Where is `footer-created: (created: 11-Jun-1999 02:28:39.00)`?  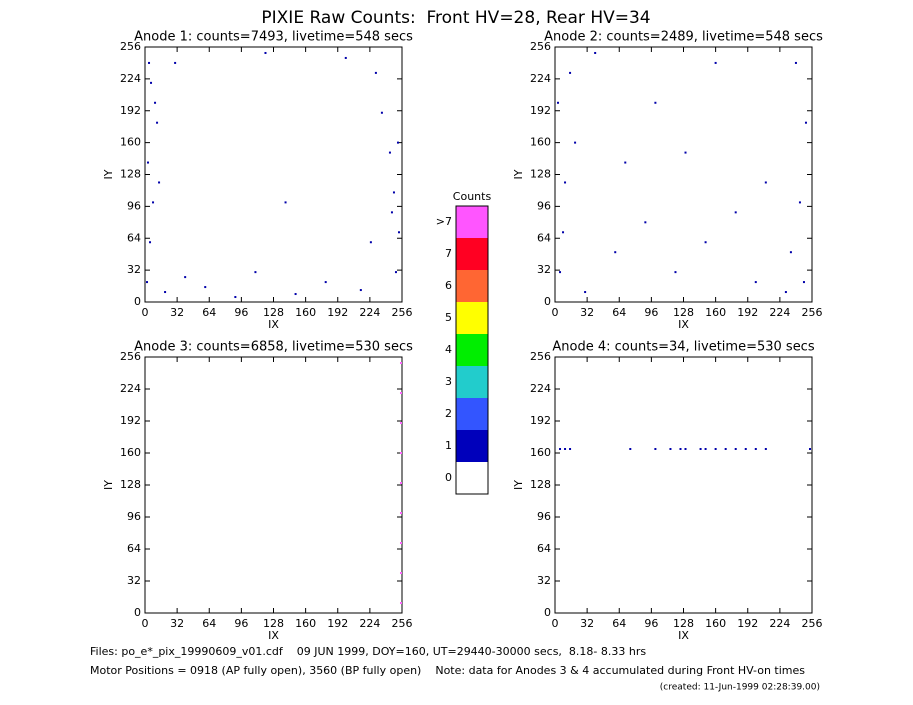
footer-created: (created: 11-Jun-1999 02:28:39.00) is located at coordinates (740, 688).